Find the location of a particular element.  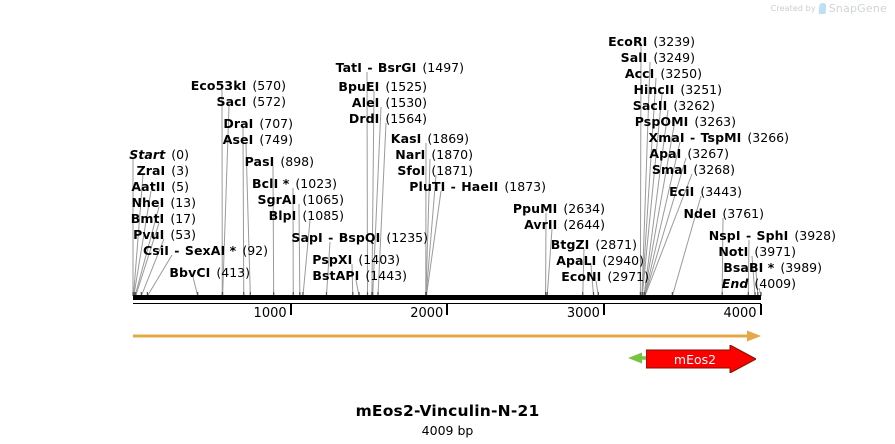

enzyme-label: HincII (3251) is located at coordinates (677, 89).